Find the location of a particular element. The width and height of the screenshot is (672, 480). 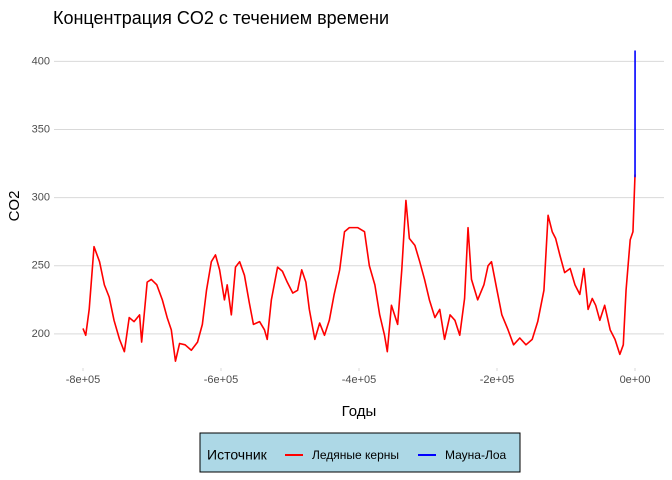

legend-box is located at coordinates (360, 452).